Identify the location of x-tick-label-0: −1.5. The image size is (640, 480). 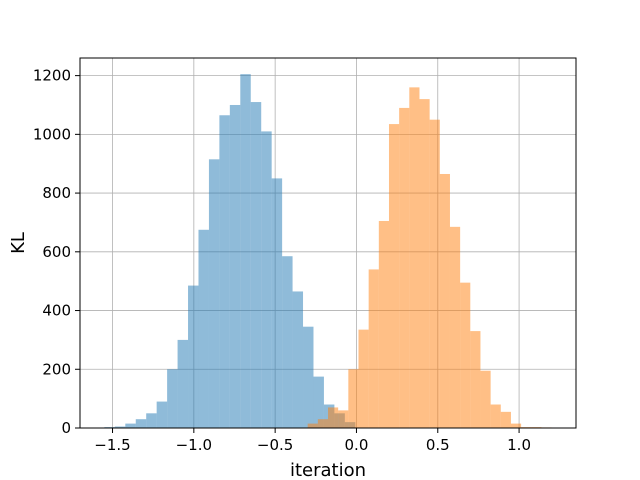
(112, 445).